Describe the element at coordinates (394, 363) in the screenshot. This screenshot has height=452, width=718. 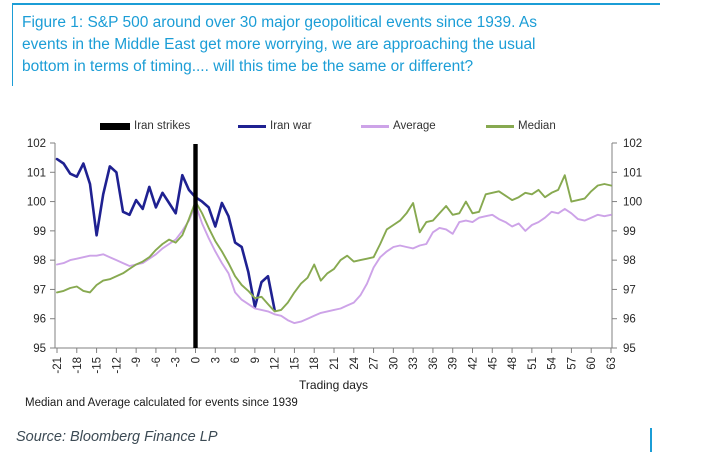
I see `svg-text: 30` at that location.